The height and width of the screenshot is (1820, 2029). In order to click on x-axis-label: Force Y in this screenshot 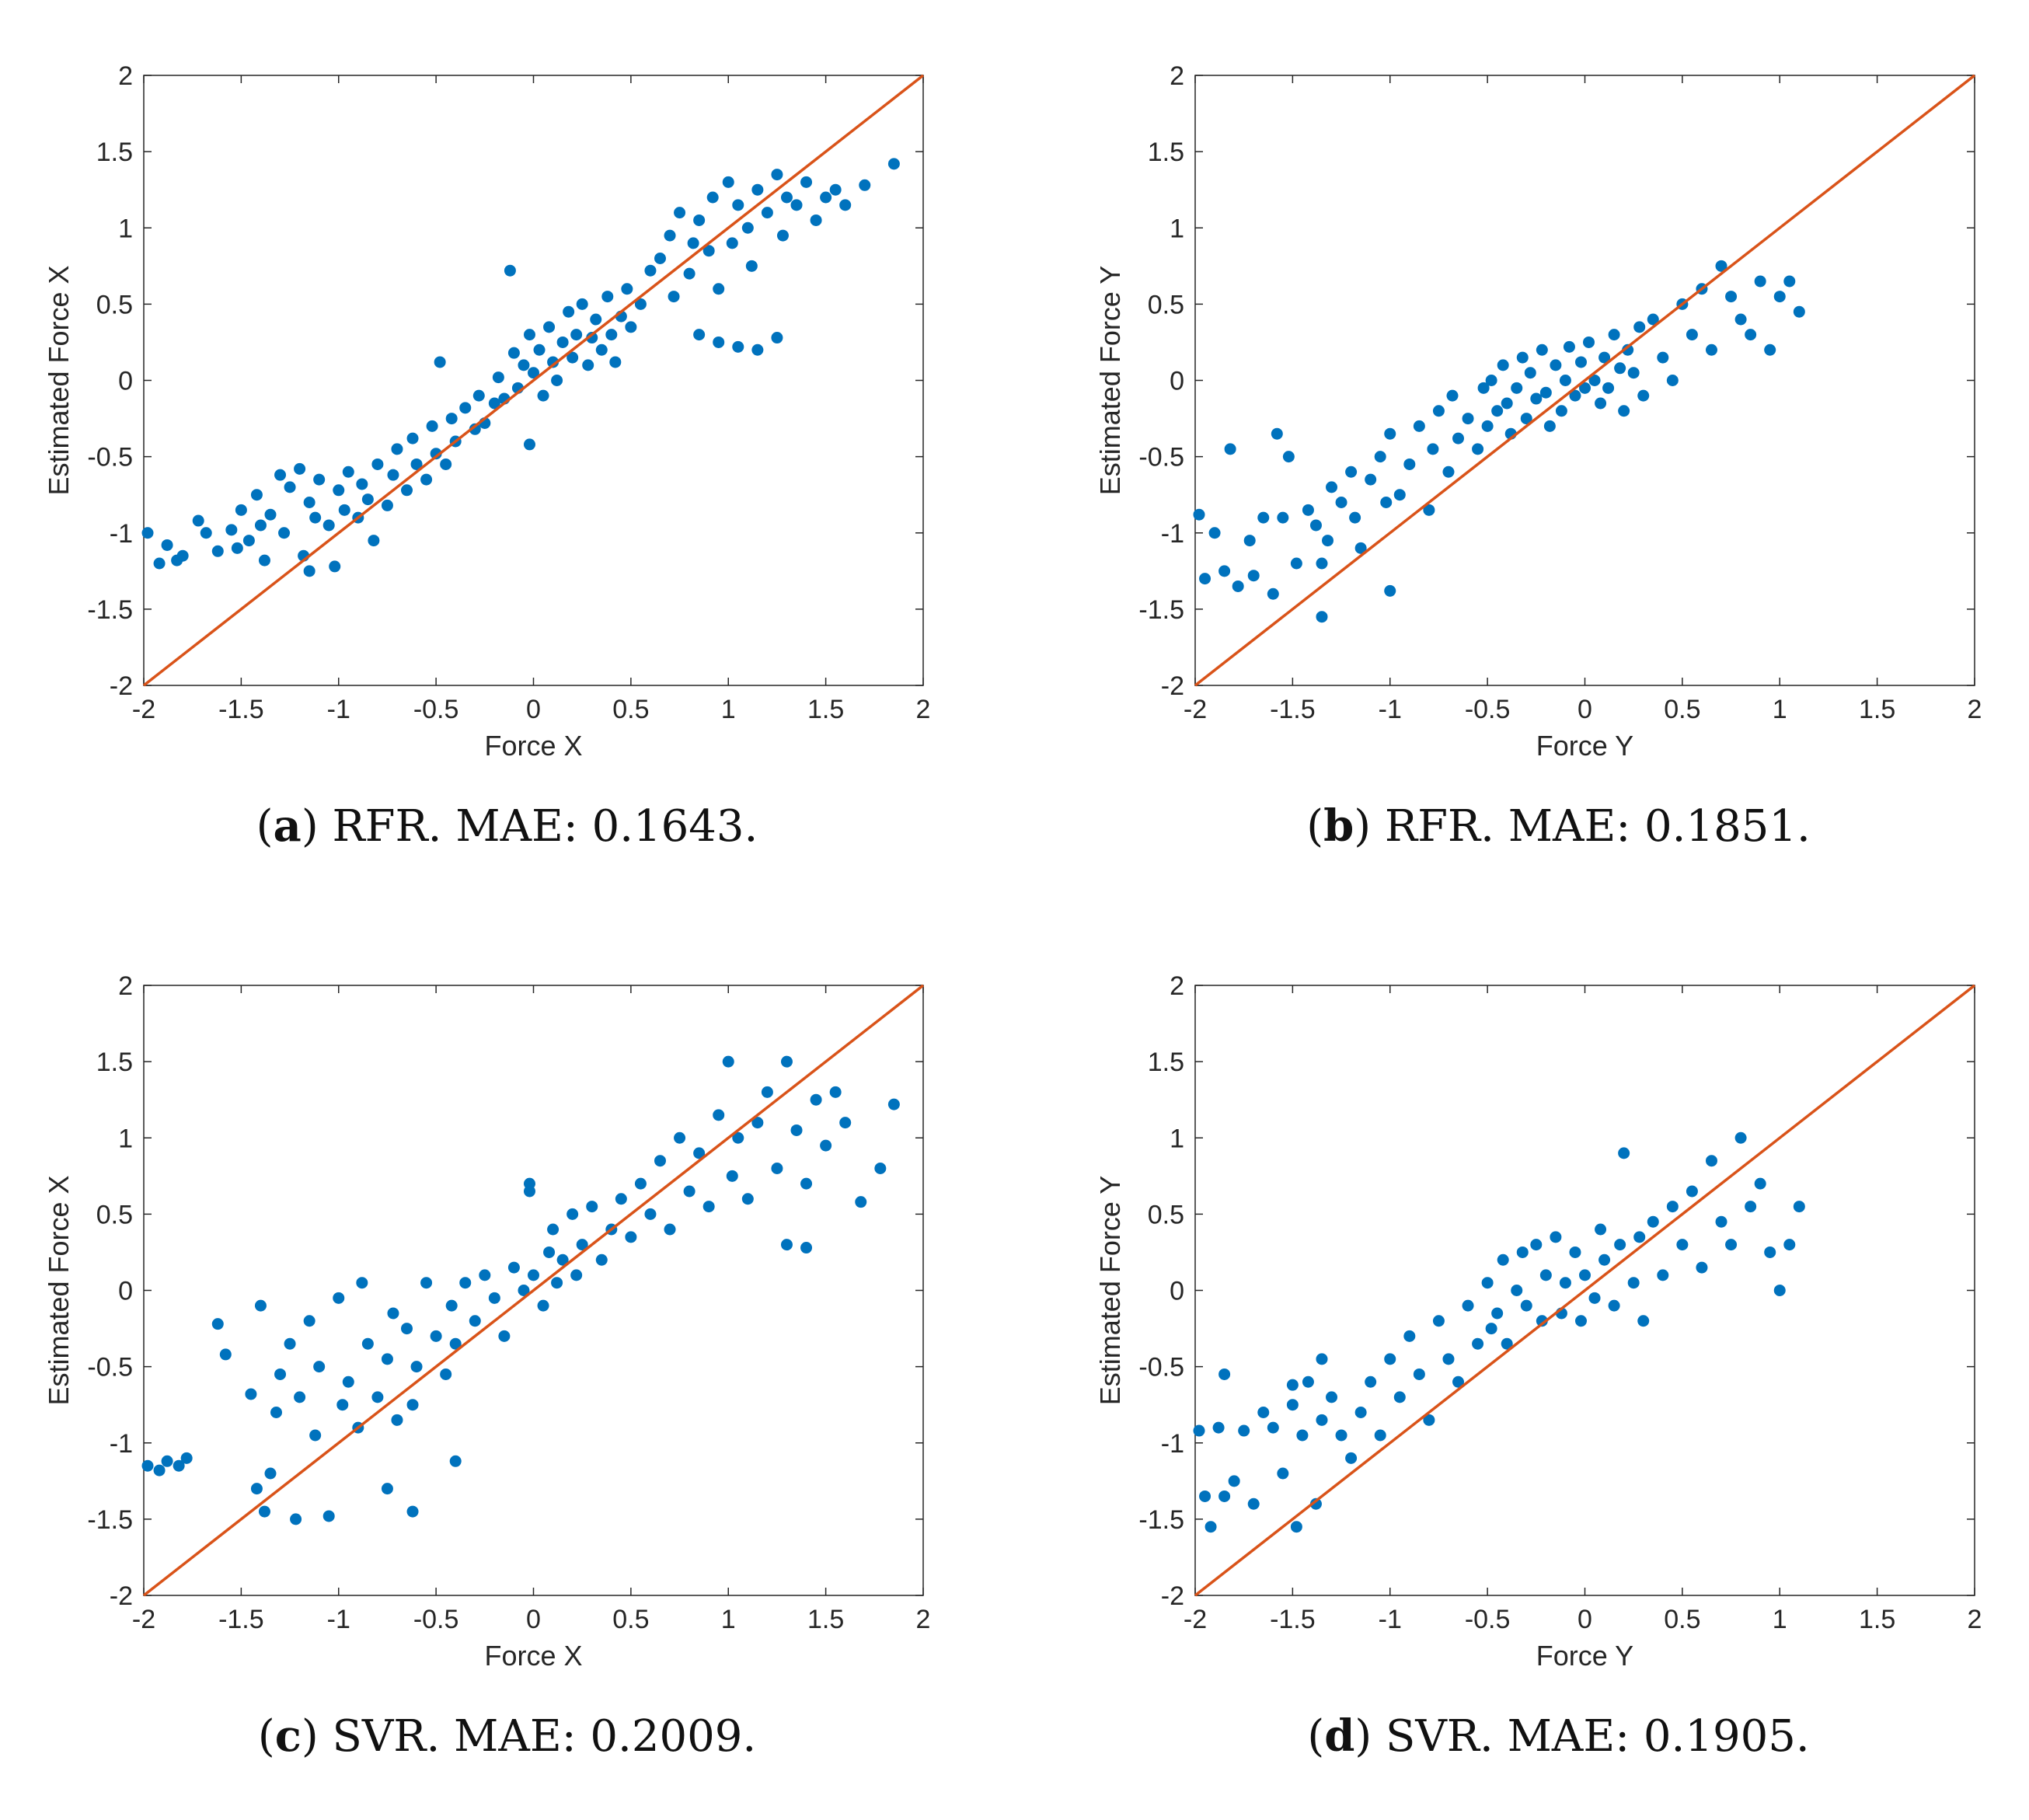, I will do `click(1585, 746)`.